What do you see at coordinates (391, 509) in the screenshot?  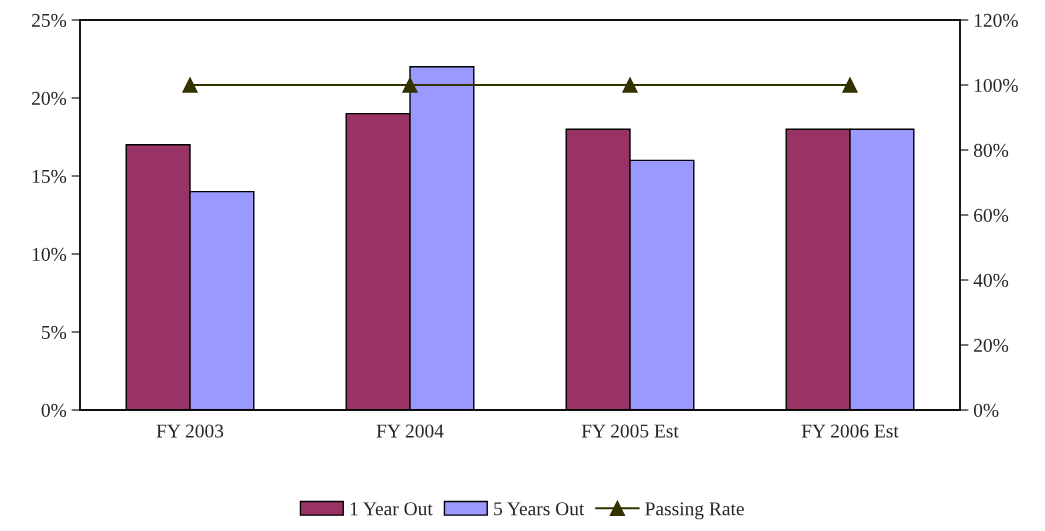 I see `legend-label: 1 Year Out` at bounding box center [391, 509].